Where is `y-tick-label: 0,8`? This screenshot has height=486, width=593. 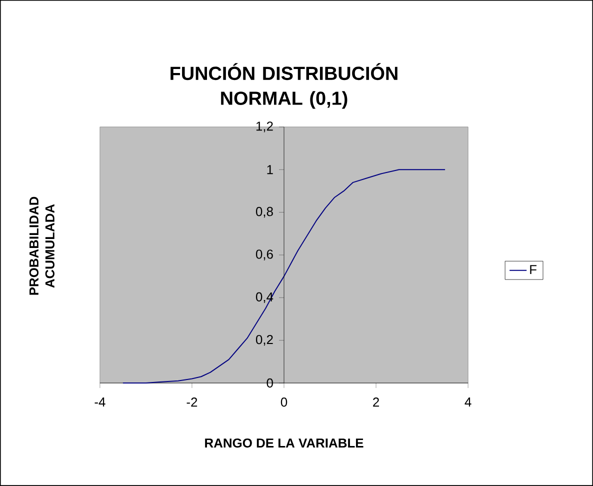
y-tick-label: 0,8 is located at coordinates (264, 212).